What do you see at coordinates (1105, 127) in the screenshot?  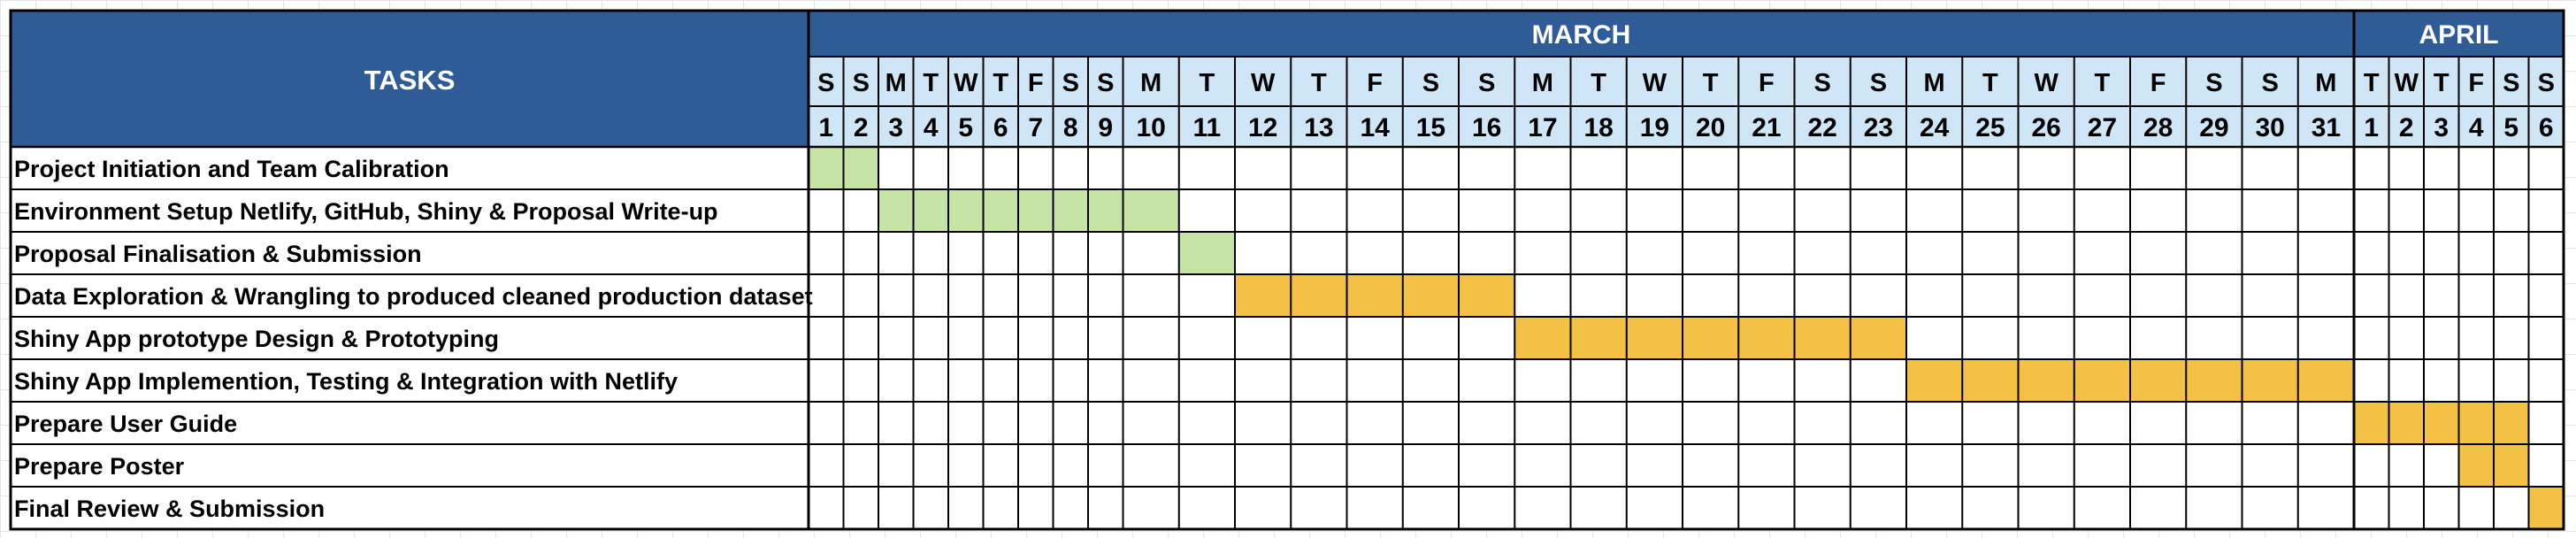 I see `day-number-label: 9` at bounding box center [1105, 127].